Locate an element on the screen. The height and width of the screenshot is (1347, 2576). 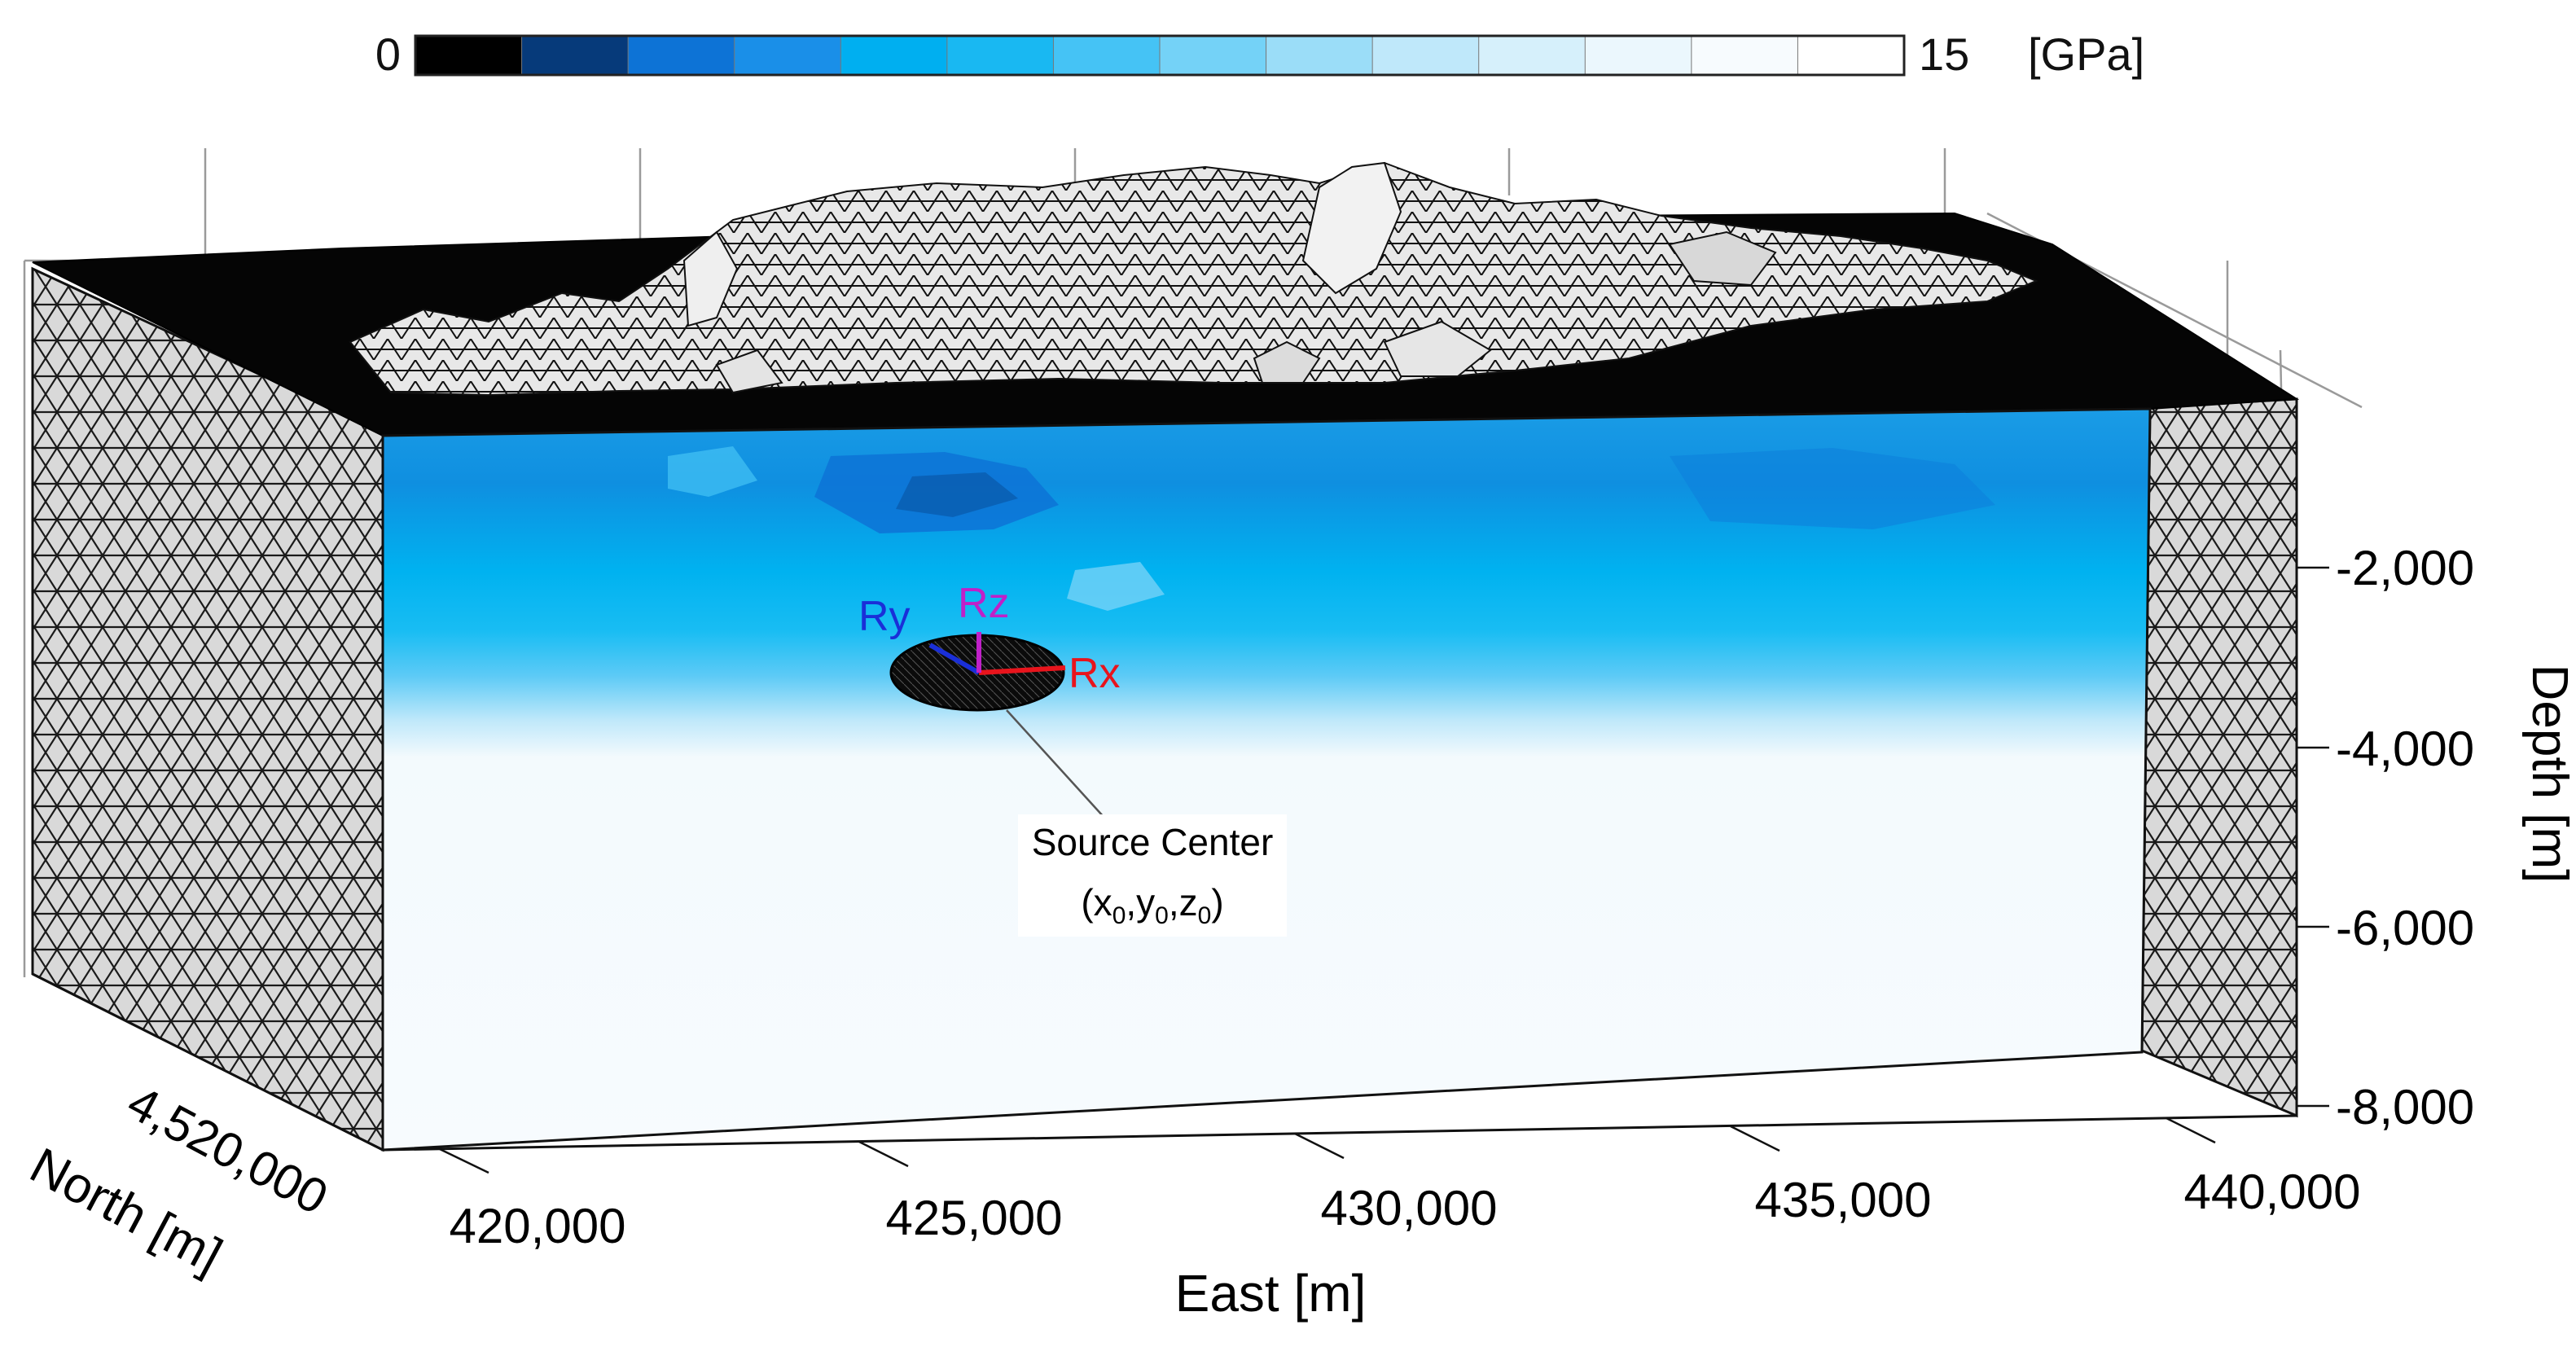
colorbar-cells is located at coordinates (1160, 55).